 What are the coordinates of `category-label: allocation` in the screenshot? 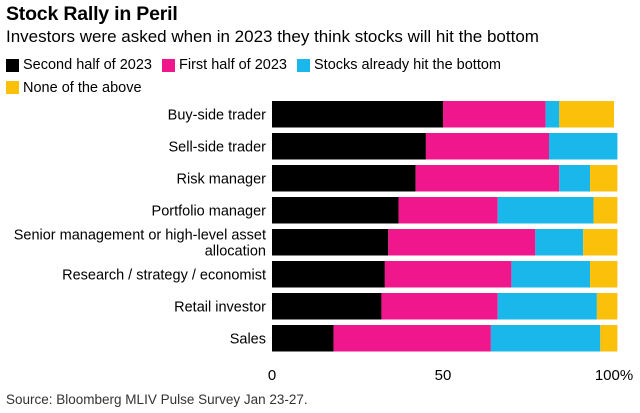 It's located at (235, 251).